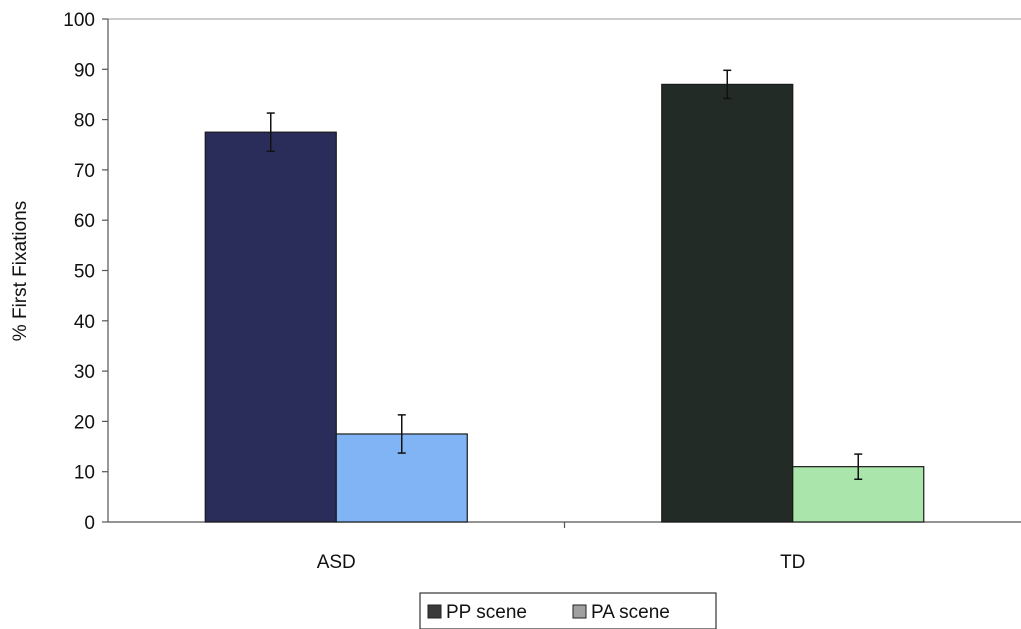 The width and height of the screenshot is (1021, 629). What do you see at coordinates (84, 322) in the screenshot?
I see `y-tick-label: 40` at bounding box center [84, 322].